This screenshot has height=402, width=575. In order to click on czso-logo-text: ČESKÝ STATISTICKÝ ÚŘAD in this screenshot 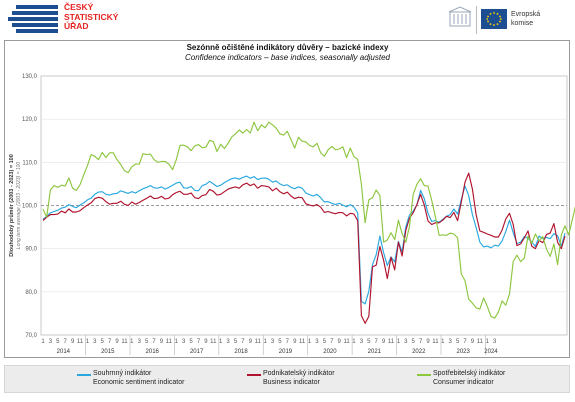, I will do `click(91, 16)`.